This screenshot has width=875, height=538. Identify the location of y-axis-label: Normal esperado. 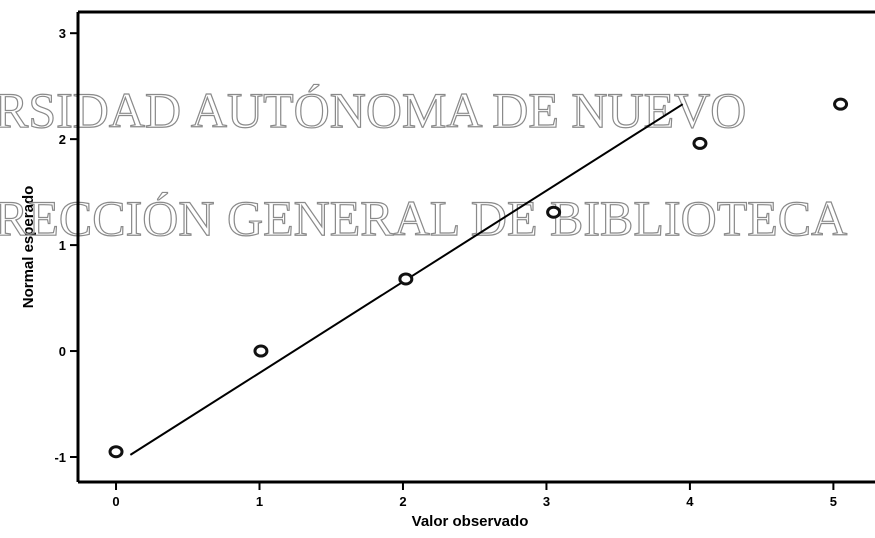
(28, 247).